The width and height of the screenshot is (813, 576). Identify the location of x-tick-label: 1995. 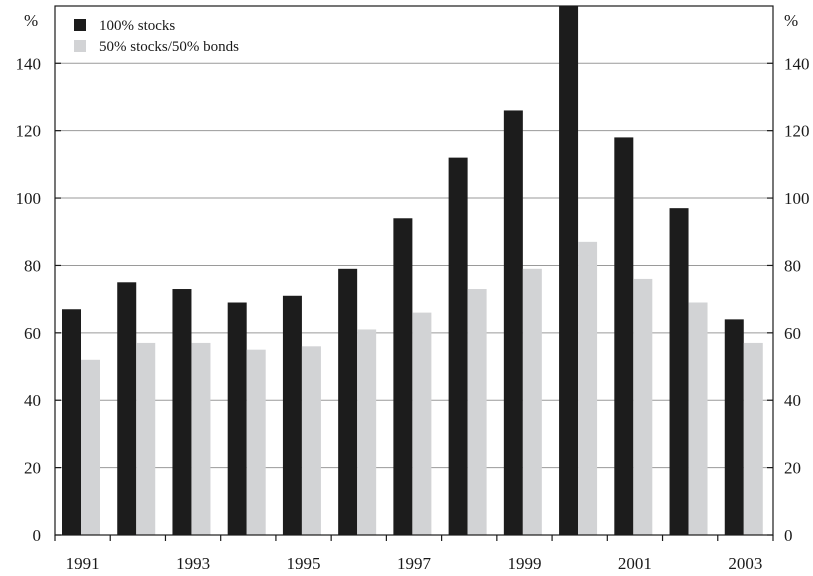
(304, 563).